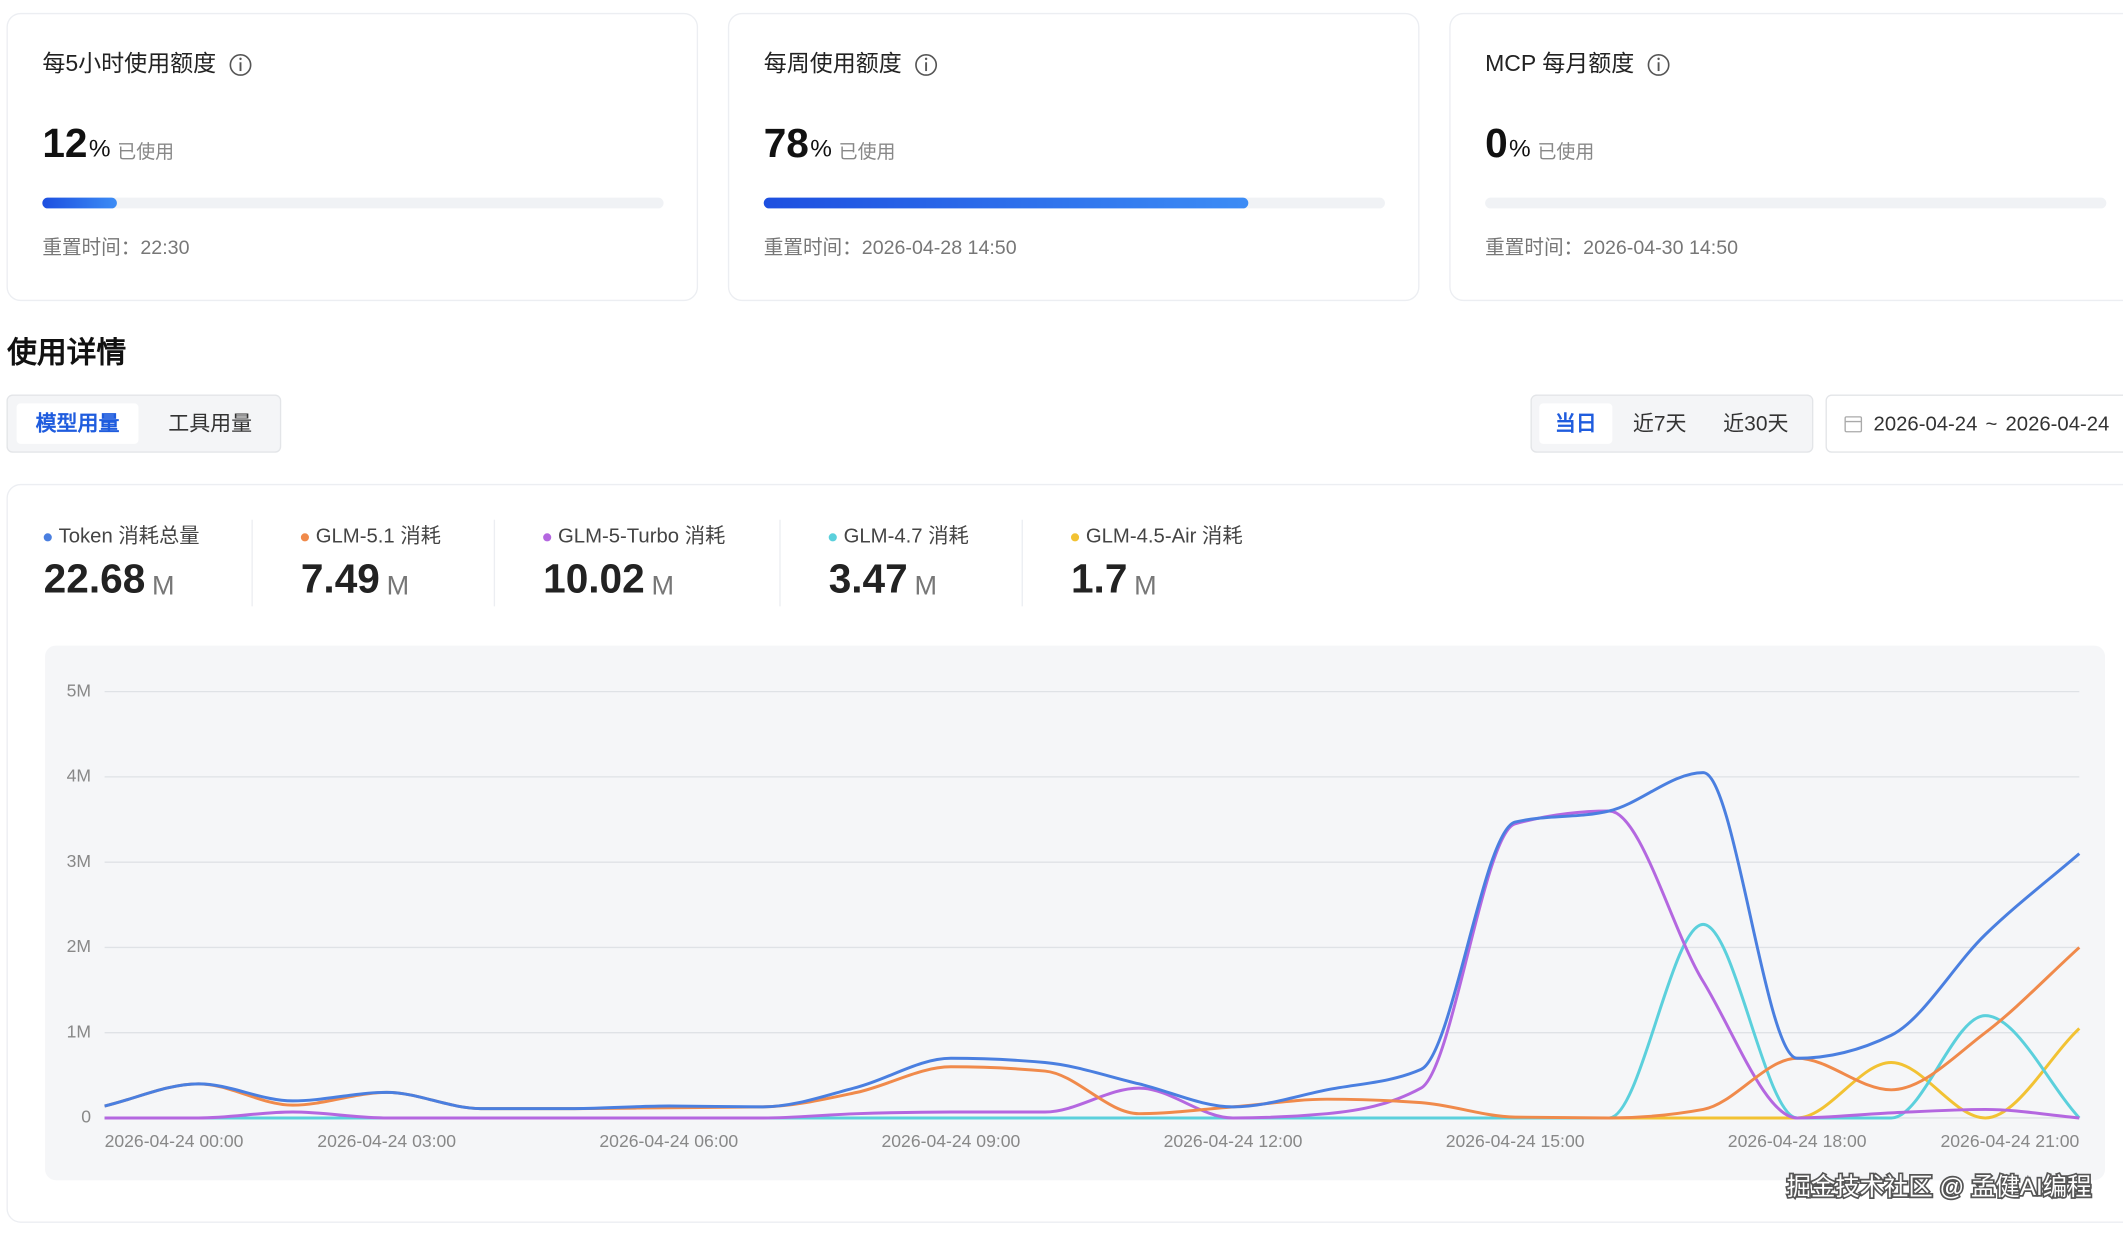 This screenshot has width=2123, height=1233. Describe the element at coordinates (129, 536) in the screenshot. I see `stat-name: Token 消耗总量` at that location.